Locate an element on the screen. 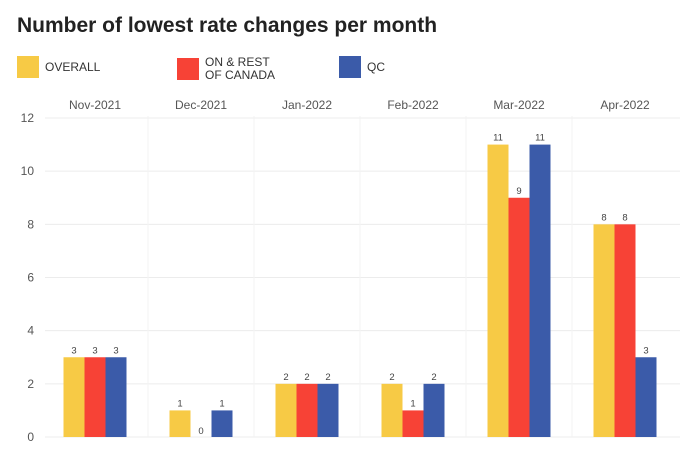 The height and width of the screenshot is (450, 690). bar-qc-mar-2022 is located at coordinates (540, 291).